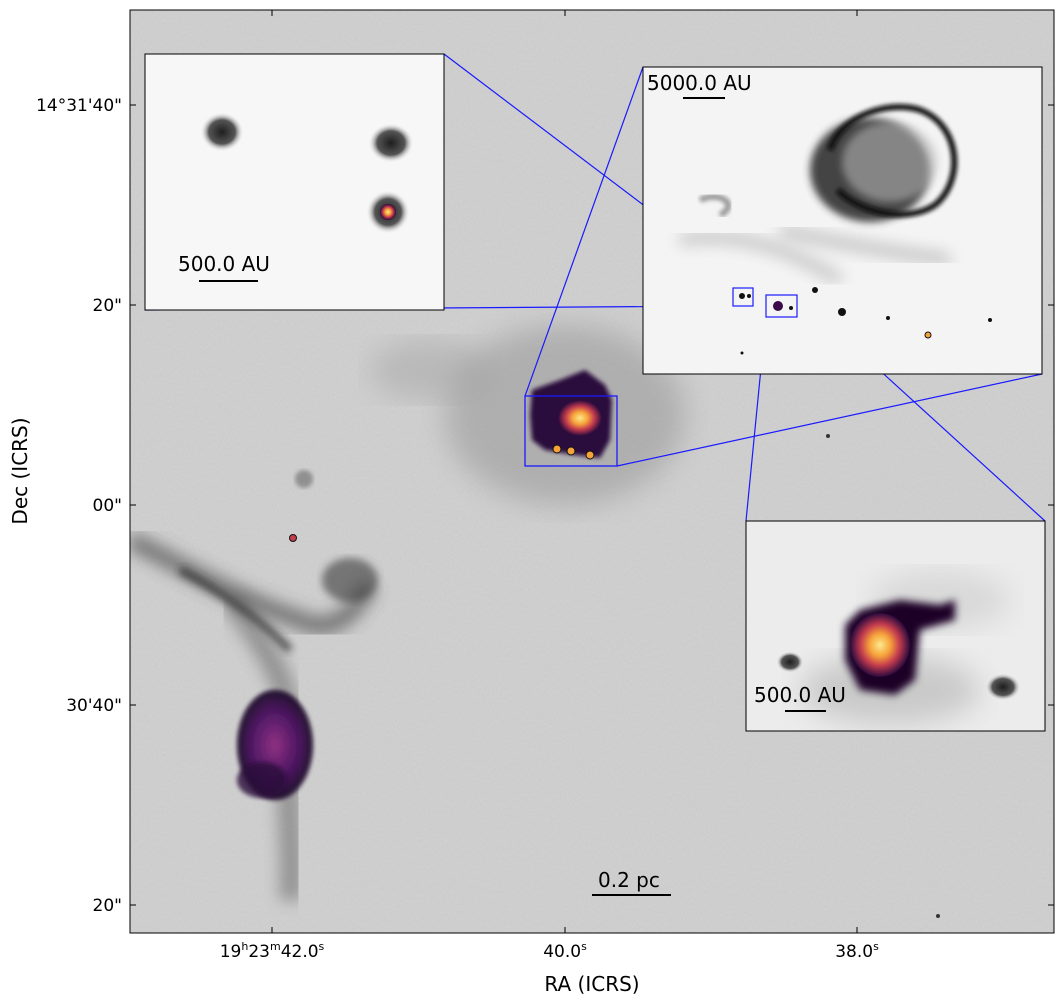 This screenshot has width=1063, height=1006. I want to click on zoom-box-left, so click(743, 297).